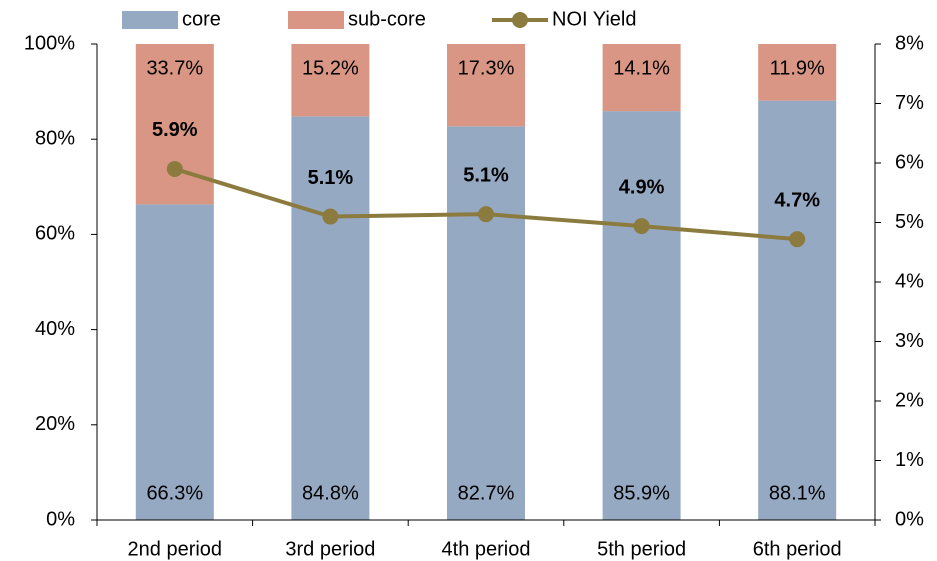 The image size is (937, 561). What do you see at coordinates (594, 19) in the screenshot?
I see `legend-label: NOI Yield` at bounding box center [594, 19].